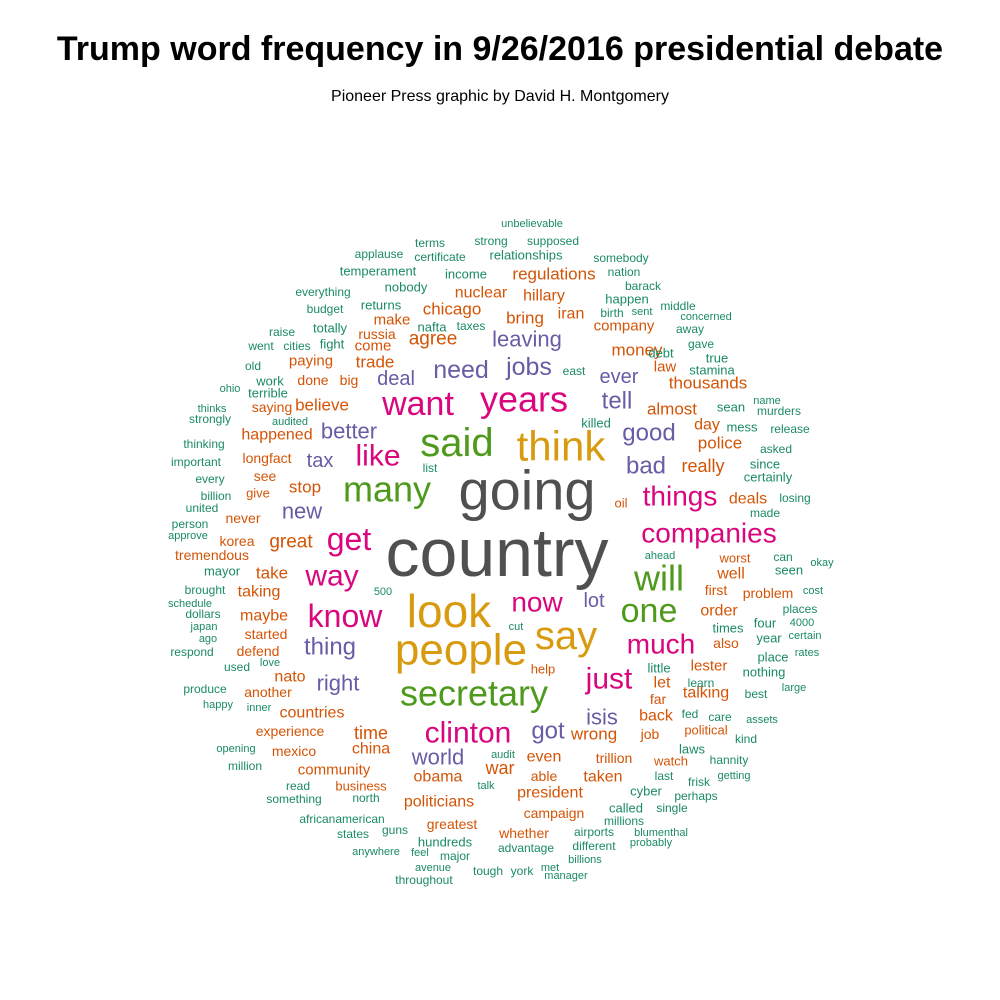 The width and height of the screenshot is (1000, 1000). I want to click on word-cyber: cyber, so click(646, 791).